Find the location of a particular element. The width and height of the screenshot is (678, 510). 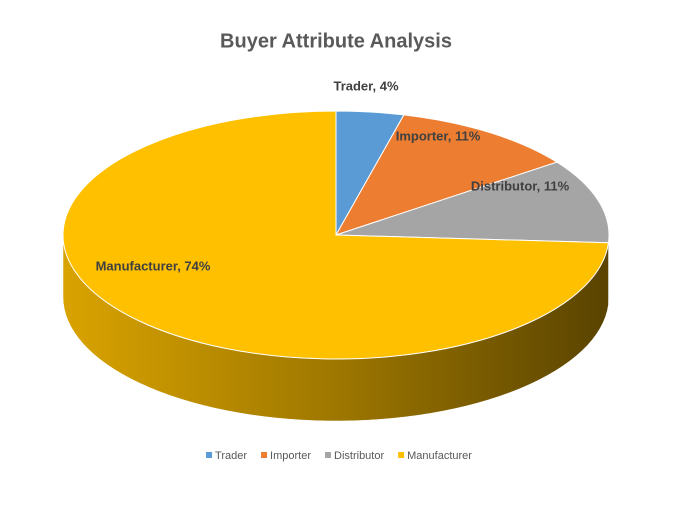

legend-label: Distributor is located at coordinates (359, 456).